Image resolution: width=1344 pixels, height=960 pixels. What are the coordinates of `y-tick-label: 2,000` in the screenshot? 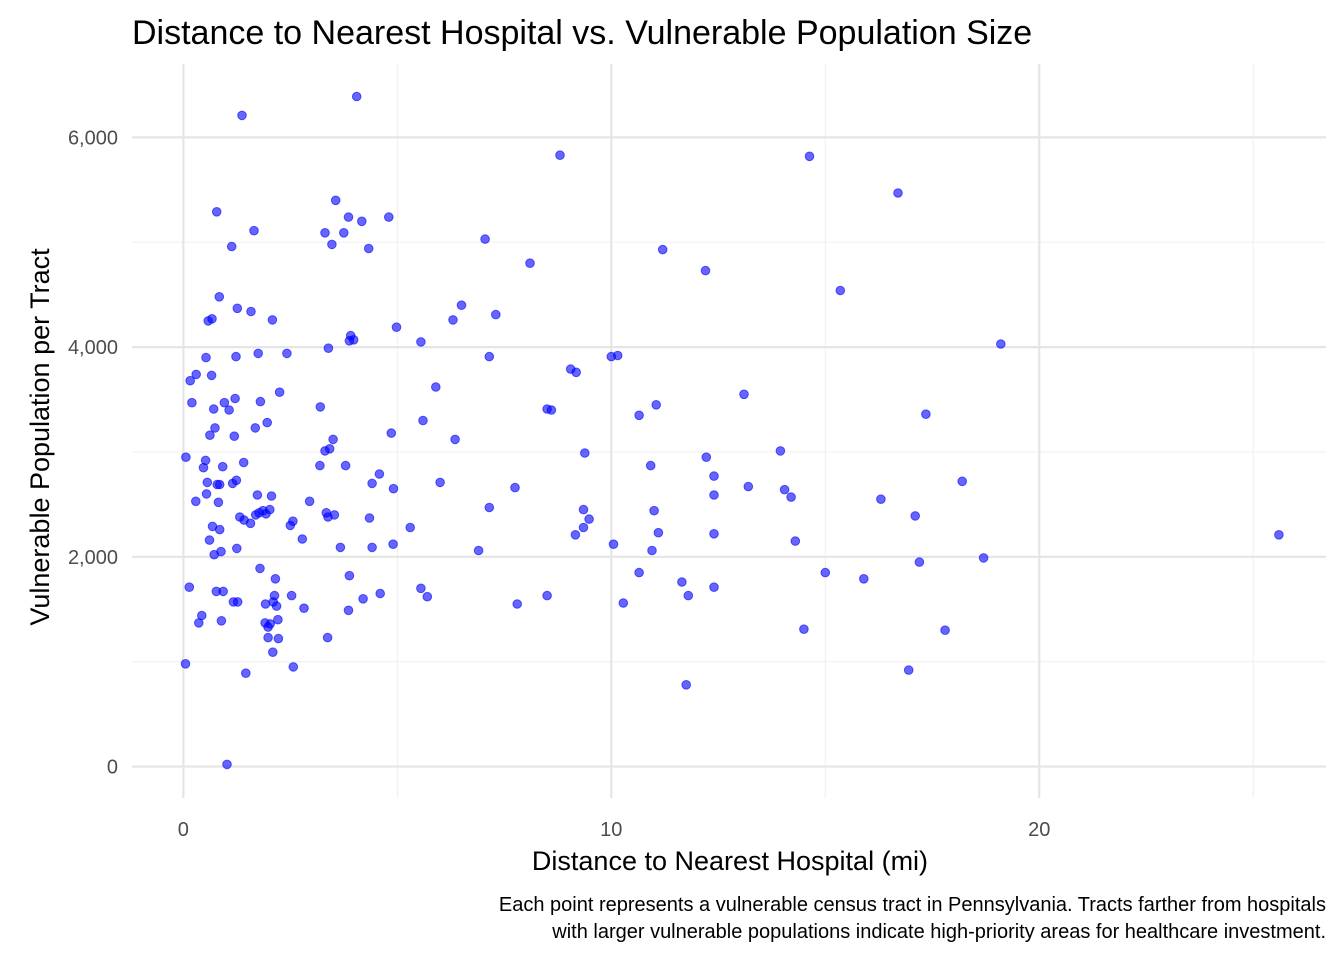 It's located at (93, 558).